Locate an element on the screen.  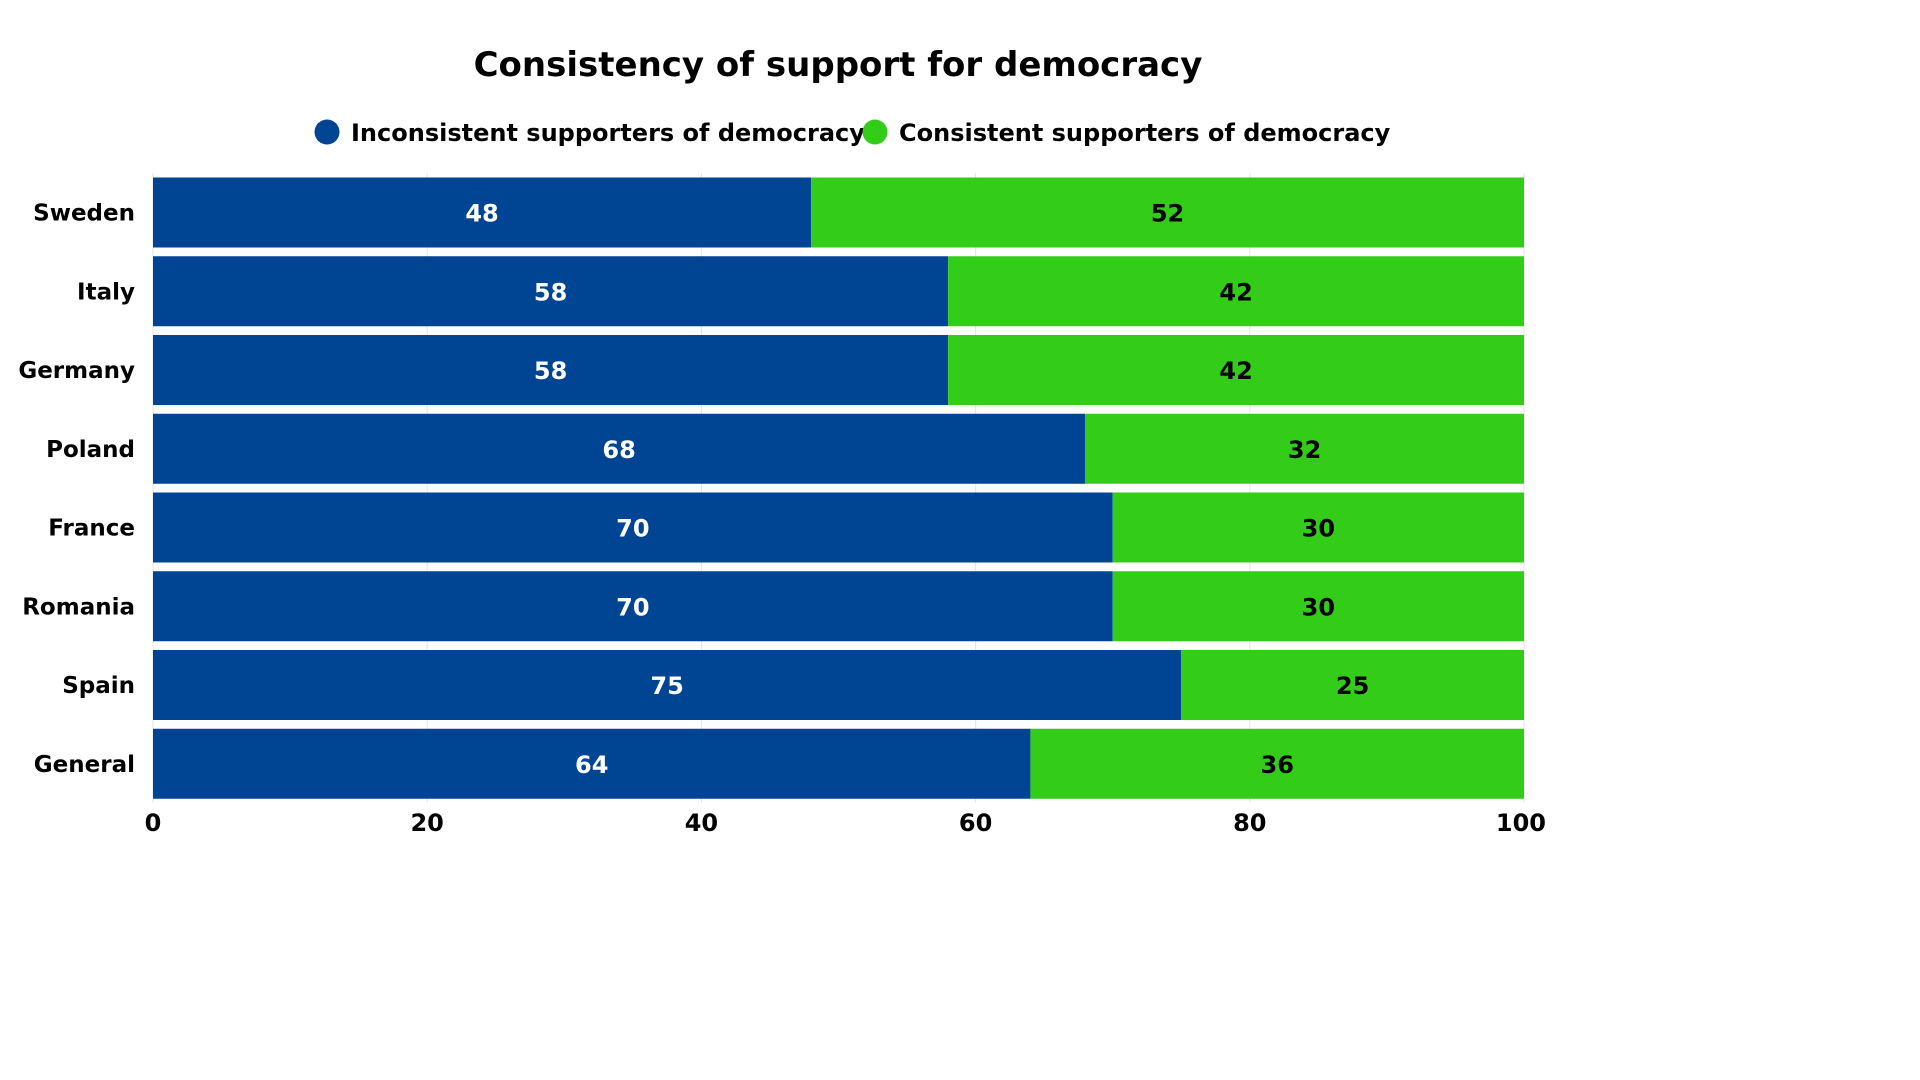
bar-label-romania-series-0: 70 is located at coordinates (632, 607).